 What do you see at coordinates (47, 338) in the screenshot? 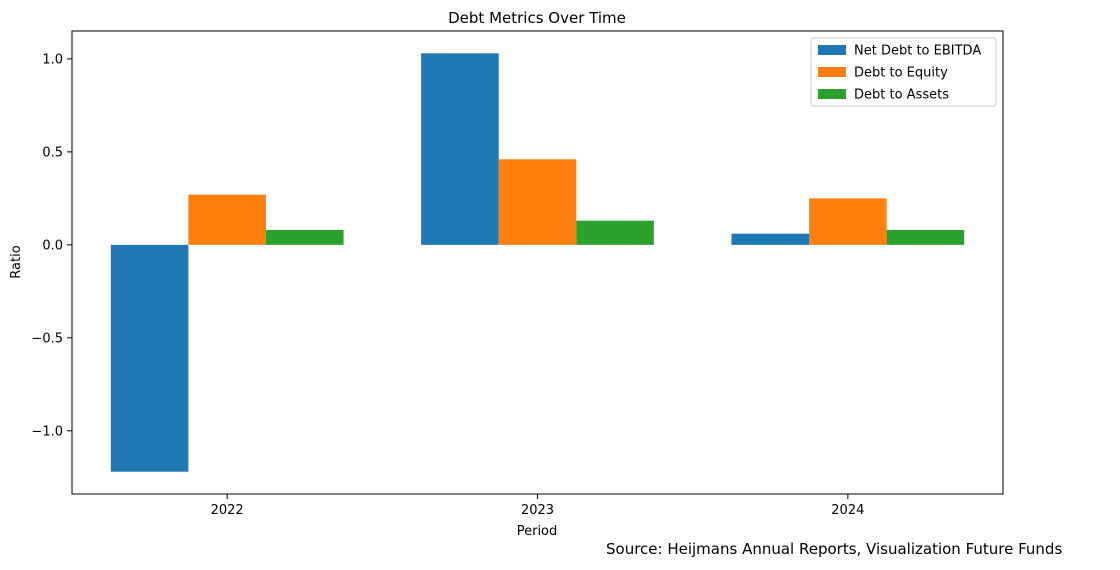
I see `y-tick-label: −0.5` at bounding box center [47, 338].